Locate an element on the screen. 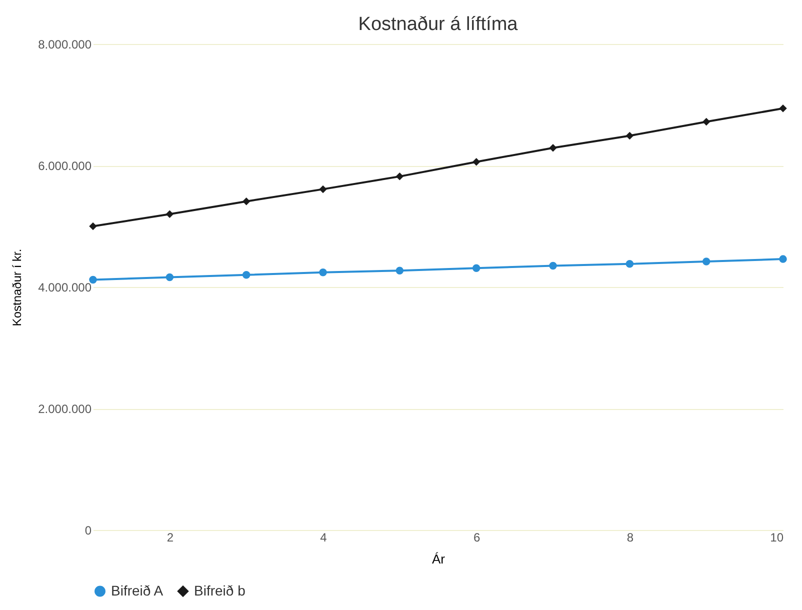 The width and height of the screenshot is (802, 610). x-tick-label: 8 is located at coordinates (630, 537).